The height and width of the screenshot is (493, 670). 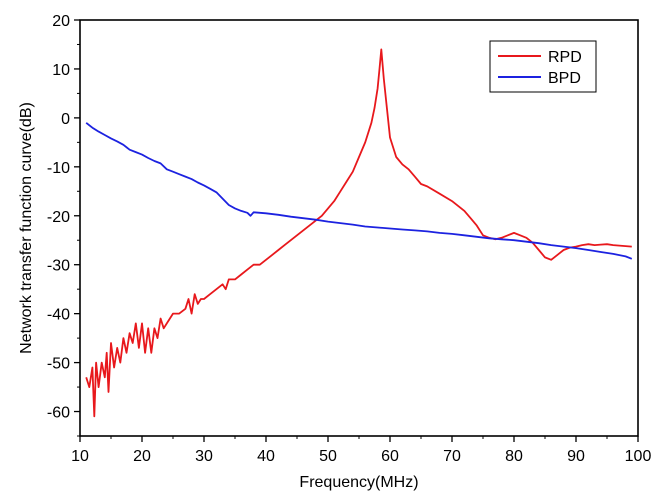 I want to click on x-tick-label: 80, so click(x=514, y=456).